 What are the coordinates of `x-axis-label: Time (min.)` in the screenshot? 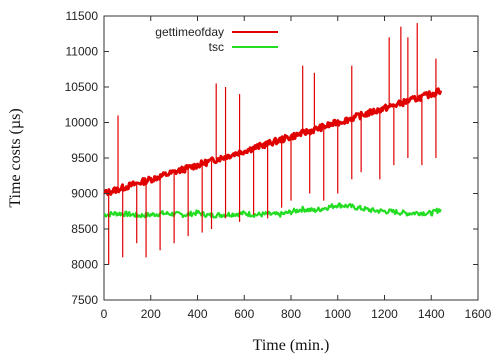 It's located at (291, 345).